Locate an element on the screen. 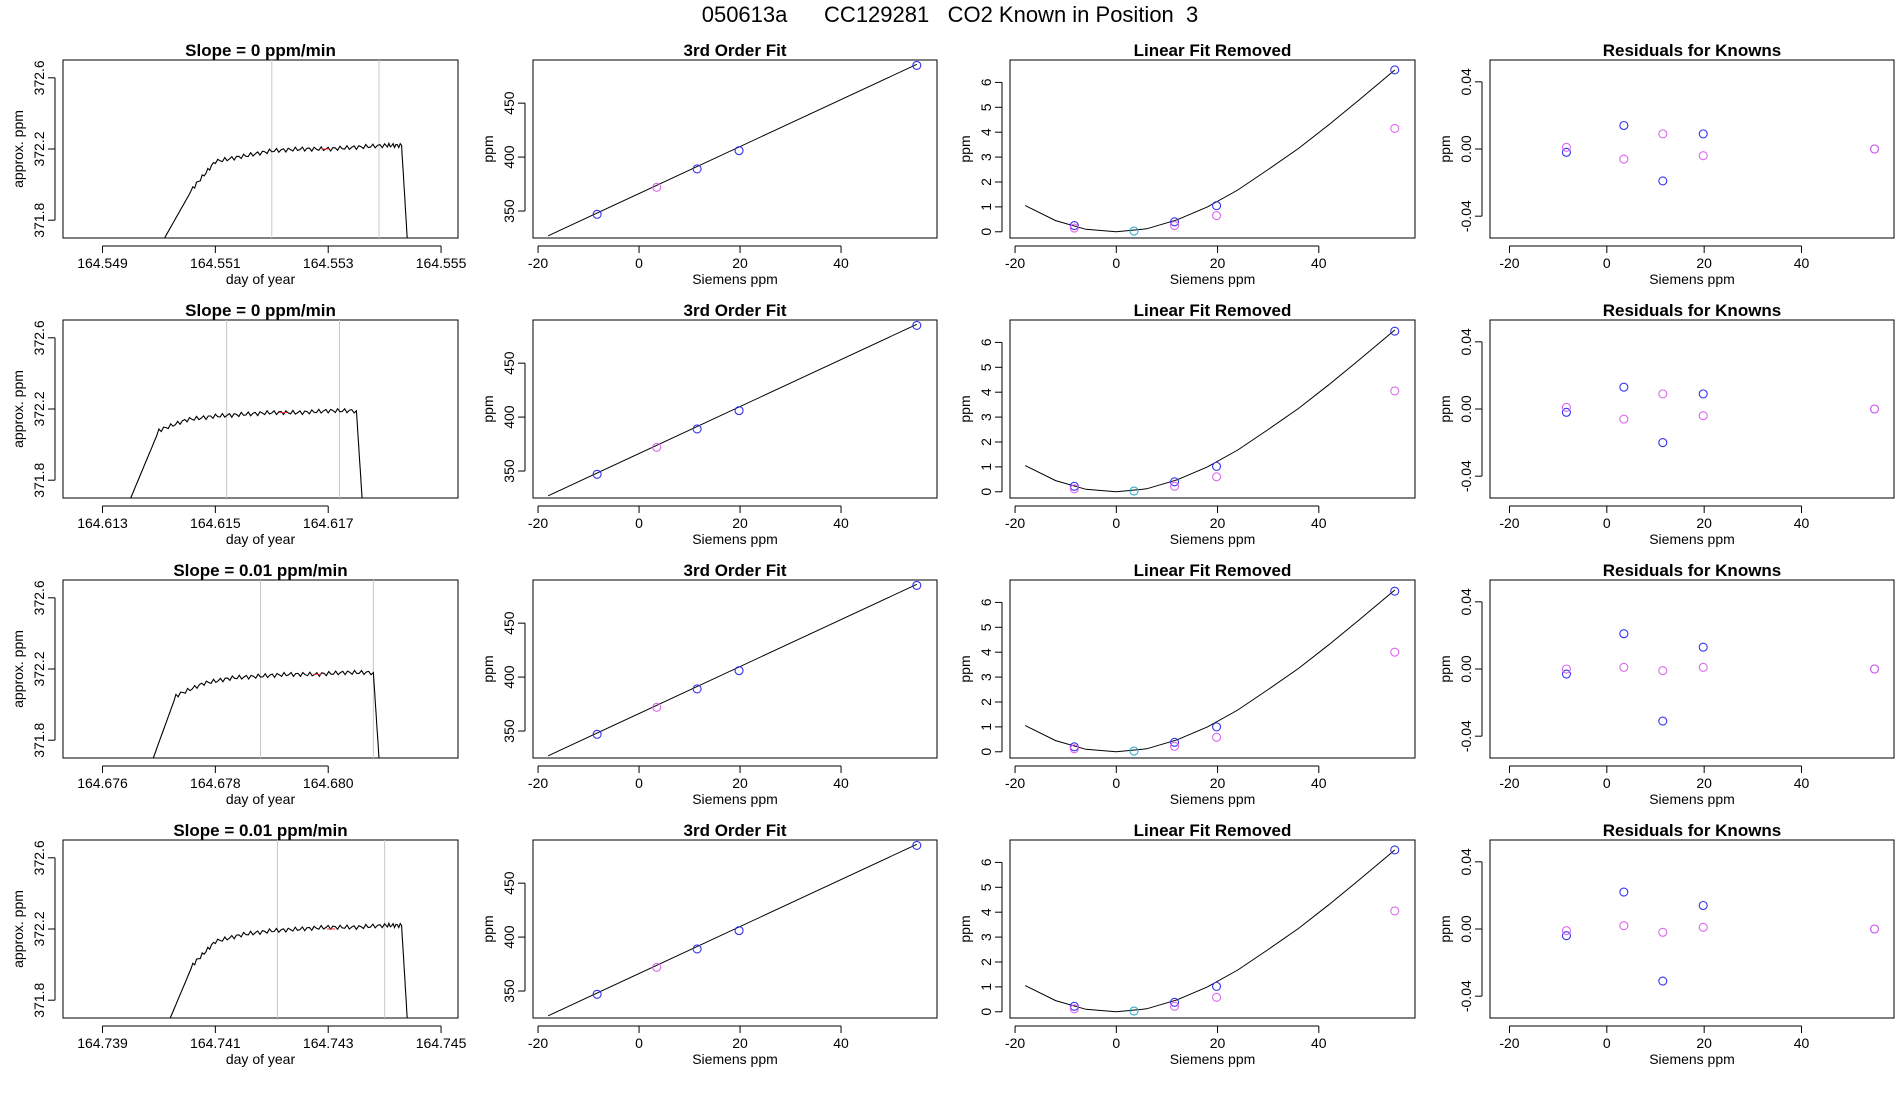 This screenshot has height=1100, width=1900. x-tick-label: 164.555 is located at coordinates (441, 263).